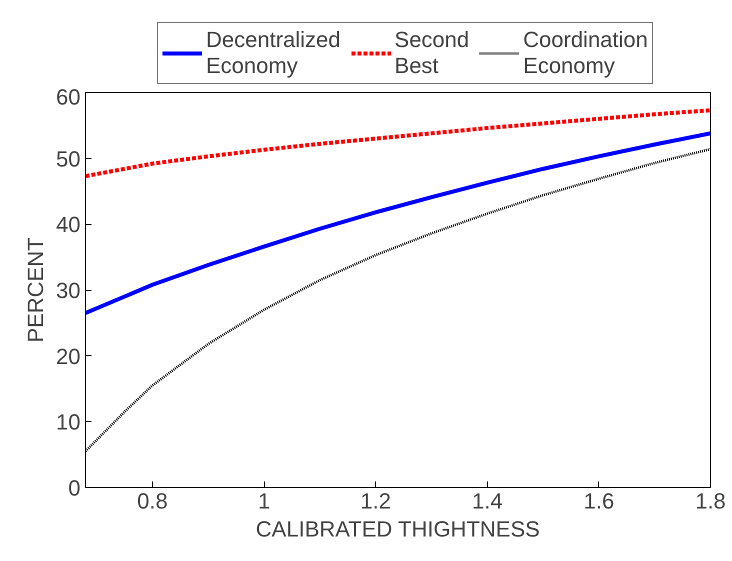  Describe the element at coordinates (487, 501) in the screenshot. I see `x-tick-label: 1.4` at that location.